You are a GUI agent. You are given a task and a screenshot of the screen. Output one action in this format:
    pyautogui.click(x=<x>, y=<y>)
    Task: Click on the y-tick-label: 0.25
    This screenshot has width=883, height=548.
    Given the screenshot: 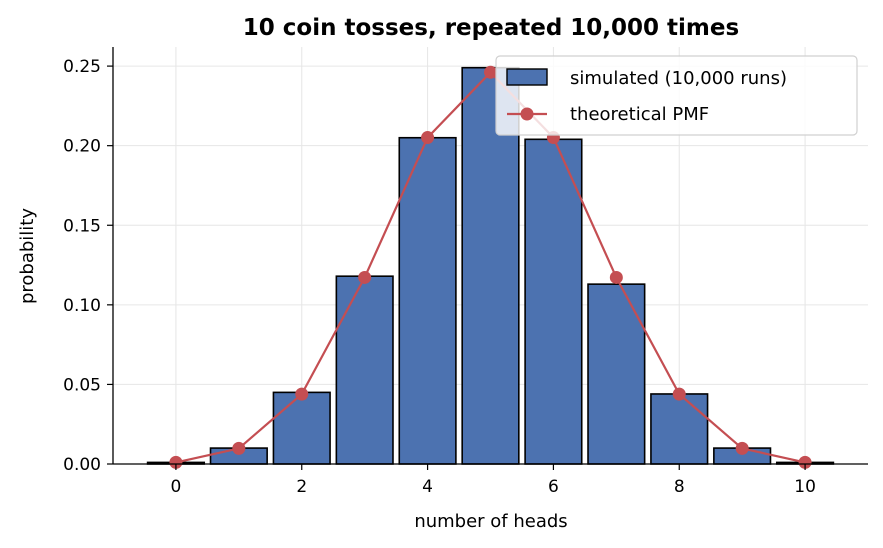 What is the action you would take?
    pyautogui.click(x=82, y=67)
    